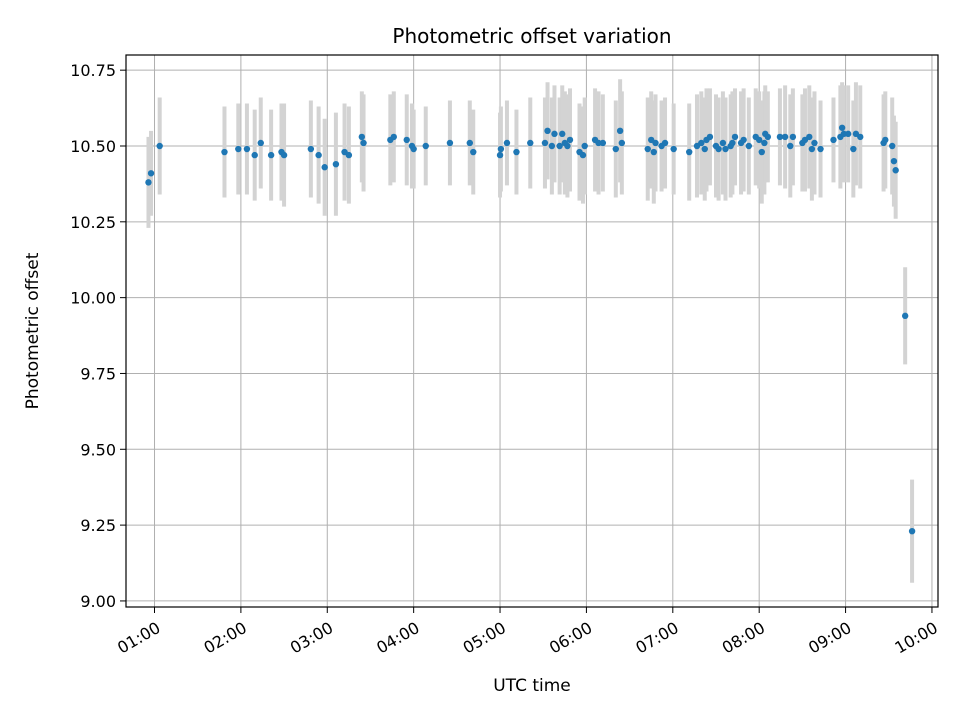 This screenshot has height=720, width=960. Describe the element at coordinates (531, 36) in the screenshot. I see `chart-title: Photometric offset variation` at that location.